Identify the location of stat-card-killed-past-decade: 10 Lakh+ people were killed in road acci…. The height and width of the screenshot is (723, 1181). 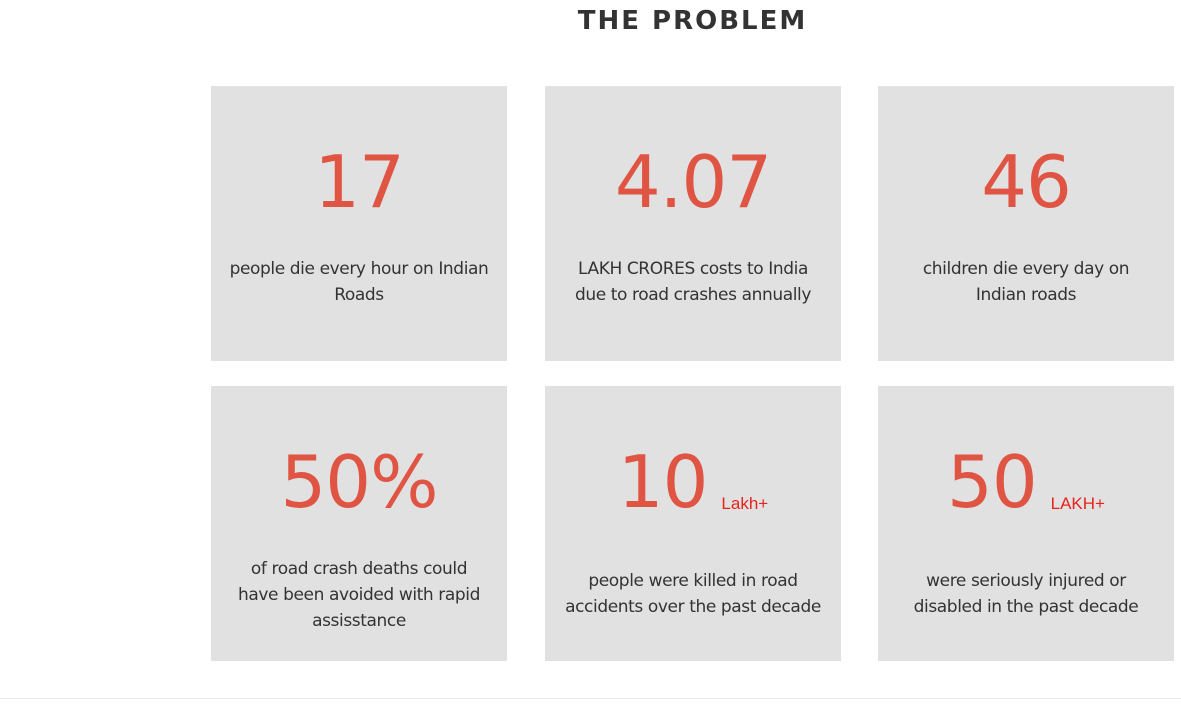
(693, 523).